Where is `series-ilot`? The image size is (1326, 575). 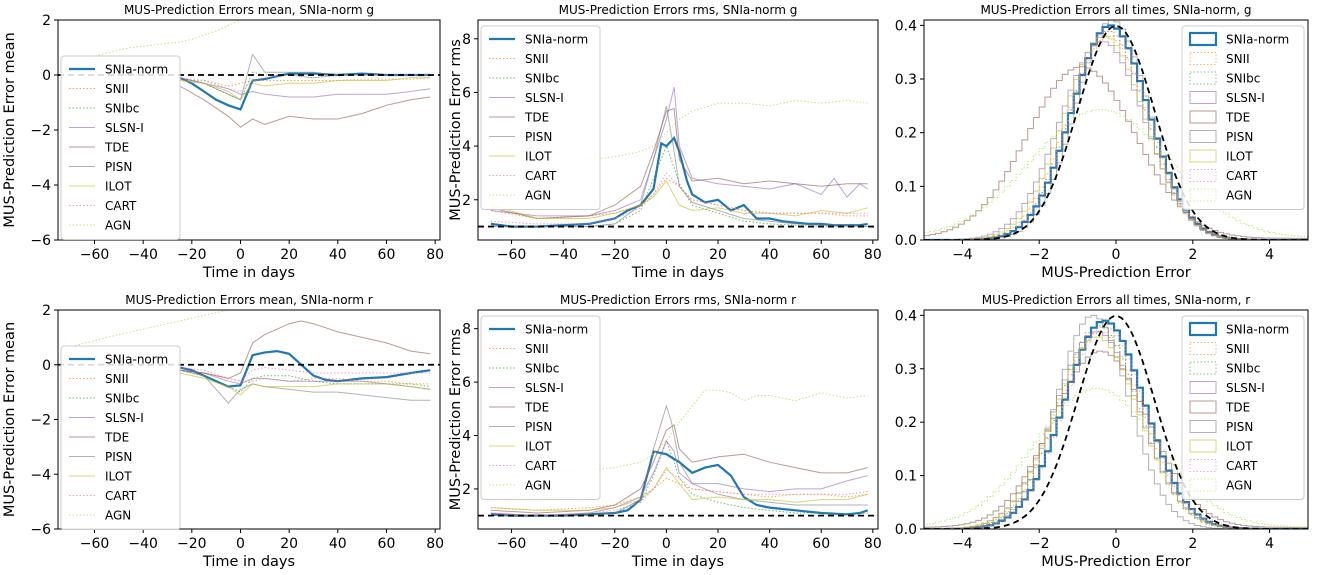 series-ilot is located at coordinates (305, 384).